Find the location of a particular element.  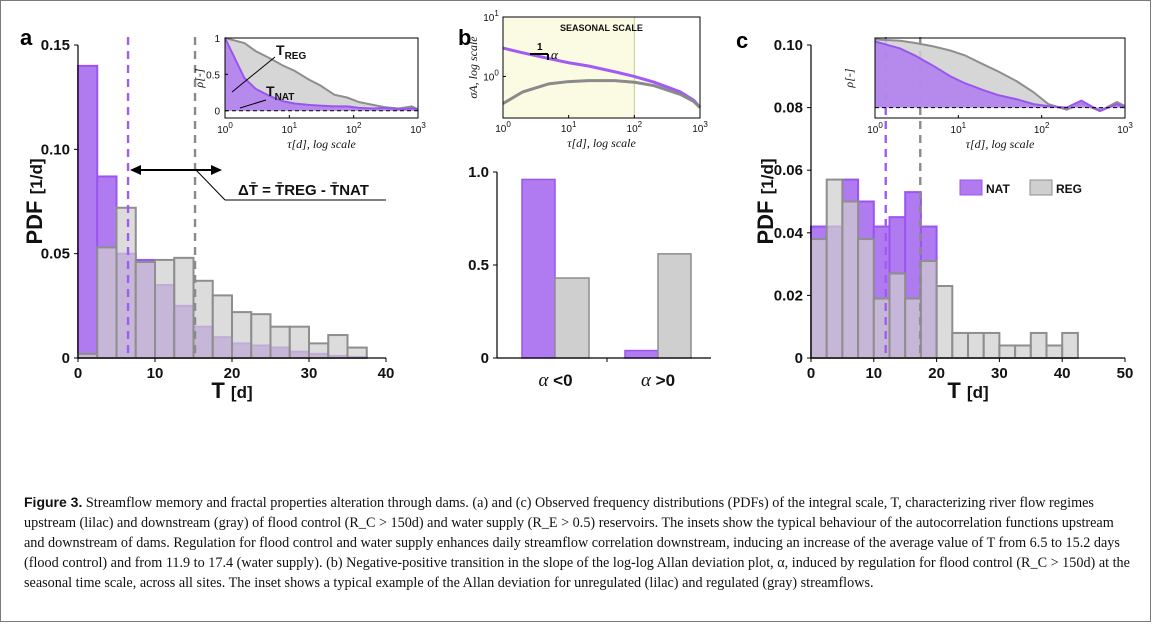

treg-label: TREG is located at coordinates (291, 52).